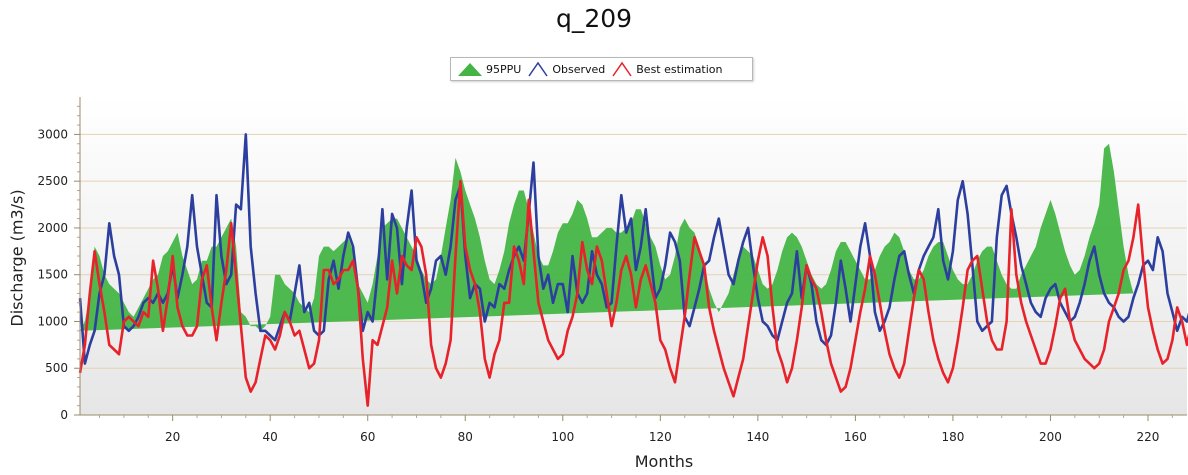 The image size is (1188, 475). Describe the element at coordinates (56, 368) in the screenshot. I see `y-tick-label: 500` at that location.